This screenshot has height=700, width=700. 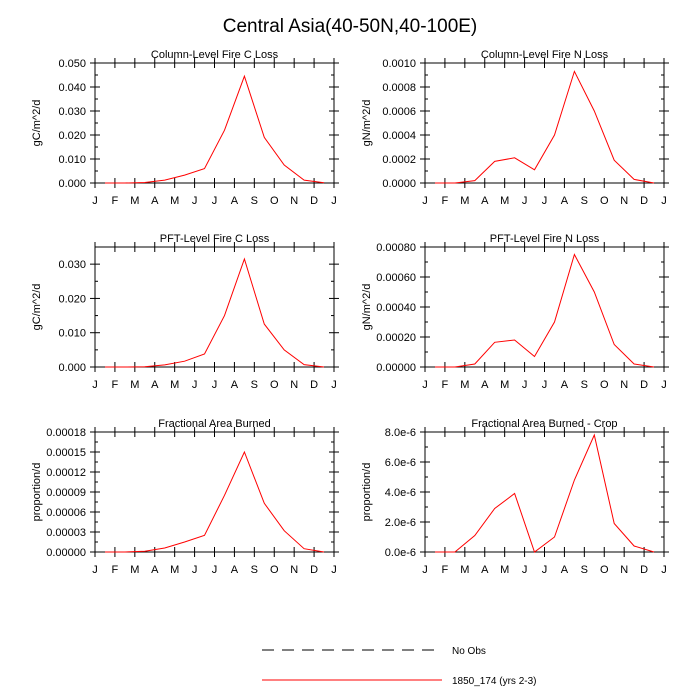 I want to click on legend: No Obs 1850_174 (yrs 2-3), so click(x=399, y=666).